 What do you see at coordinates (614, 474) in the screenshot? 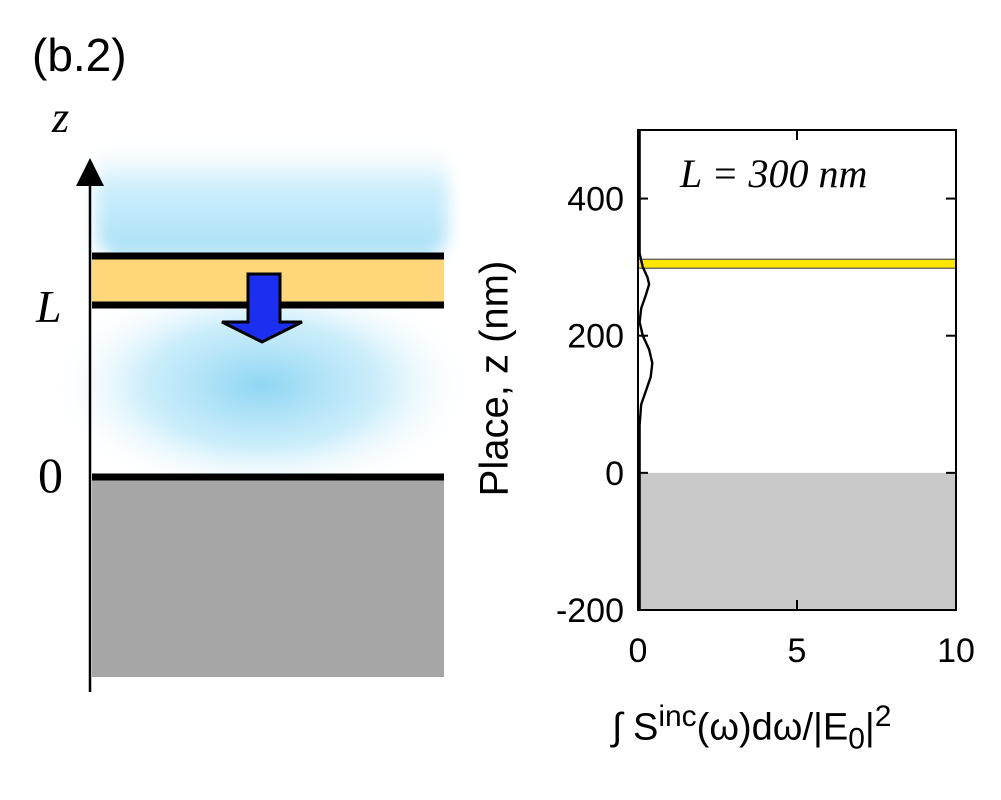
I see `y-tick-label: 0` at bounding box center [614, 474].